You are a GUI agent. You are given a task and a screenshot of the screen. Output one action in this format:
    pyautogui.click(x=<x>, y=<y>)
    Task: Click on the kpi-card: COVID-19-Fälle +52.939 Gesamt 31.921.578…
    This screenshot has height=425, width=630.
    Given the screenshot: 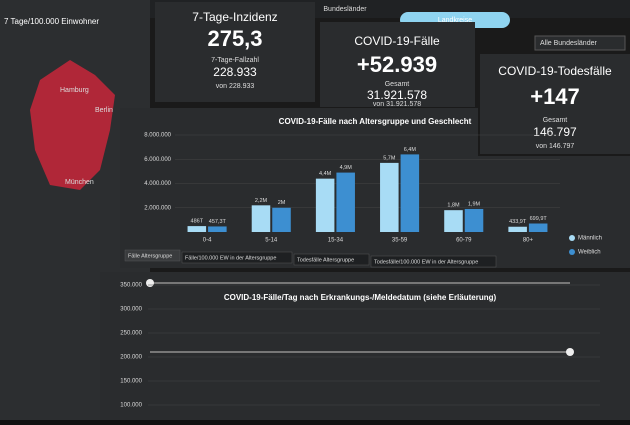 What is the action you would take?
    pyautogui.click(x=397, y=65)
    